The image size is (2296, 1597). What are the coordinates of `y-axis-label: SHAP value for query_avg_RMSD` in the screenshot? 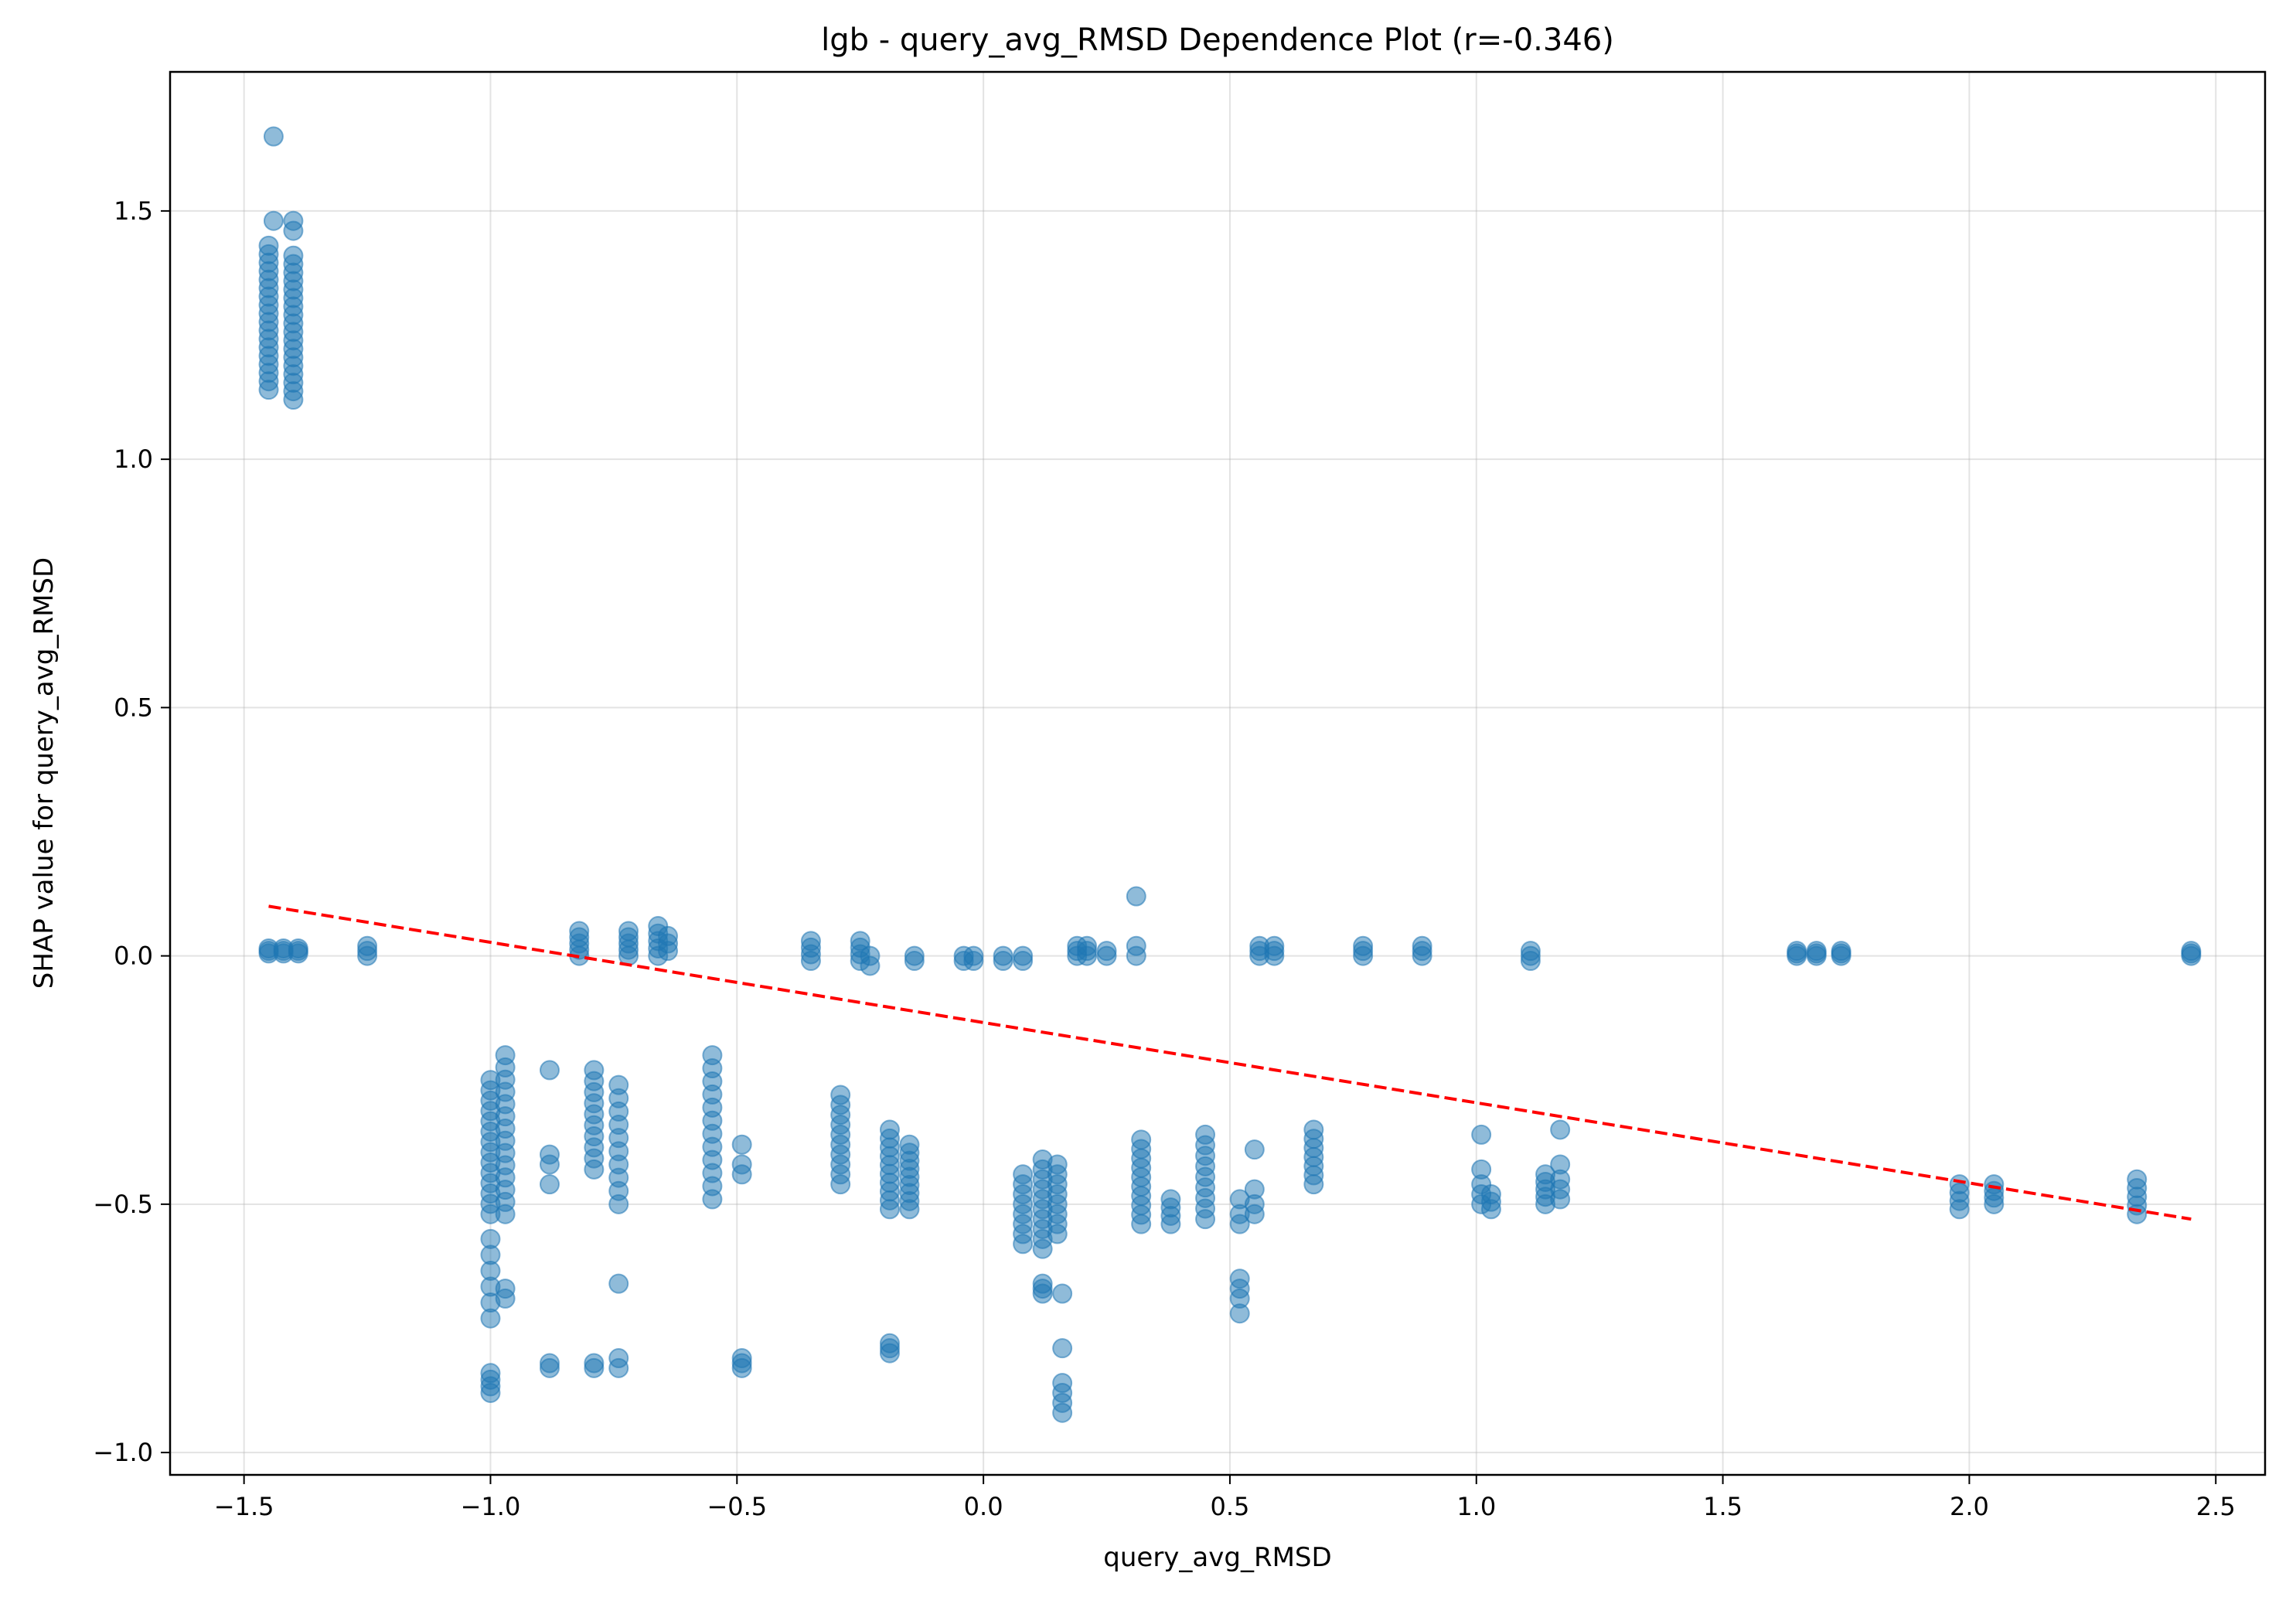 It's located at (44, 773).